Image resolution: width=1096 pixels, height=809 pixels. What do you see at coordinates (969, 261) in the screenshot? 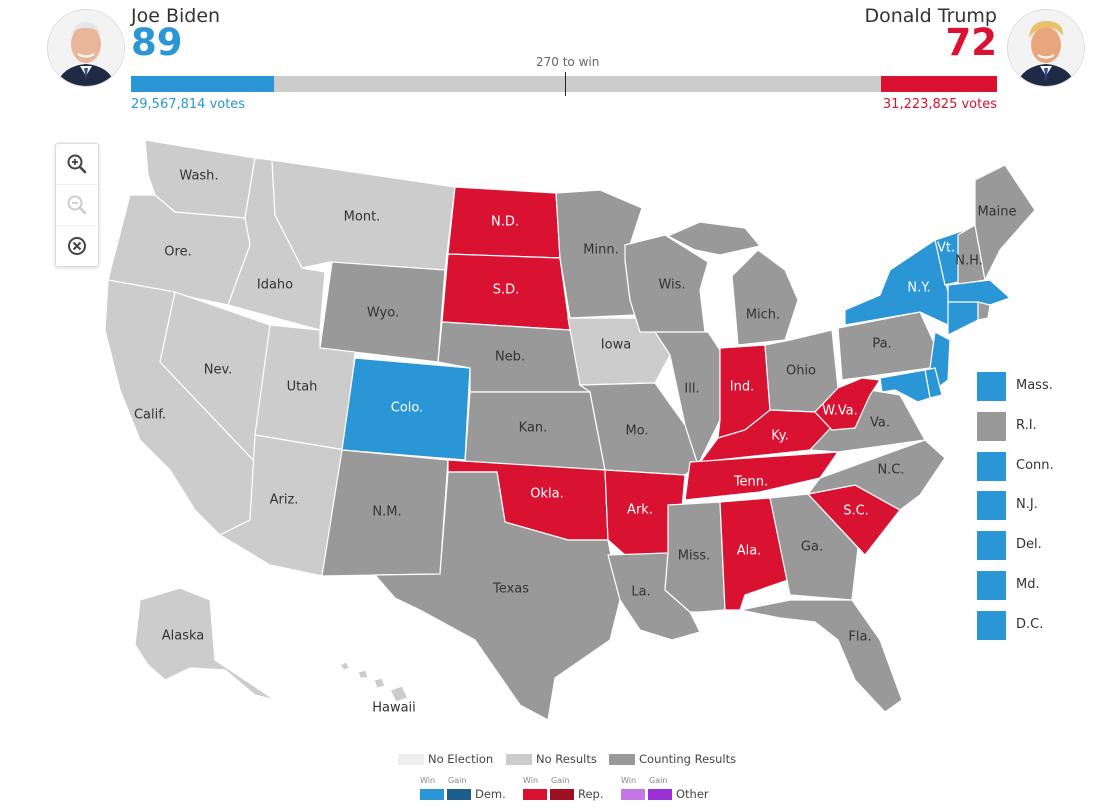
I see `label-nh: N.H.` at bounding box center [969, 261].